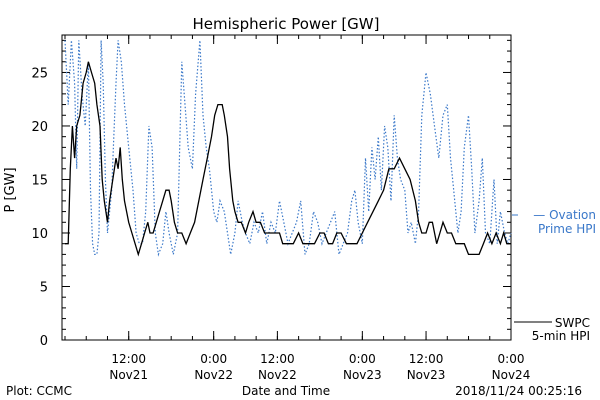 The image size is (600, 400). I want to click on legend-ovation-line1: — Ovation, so click(564, 215).